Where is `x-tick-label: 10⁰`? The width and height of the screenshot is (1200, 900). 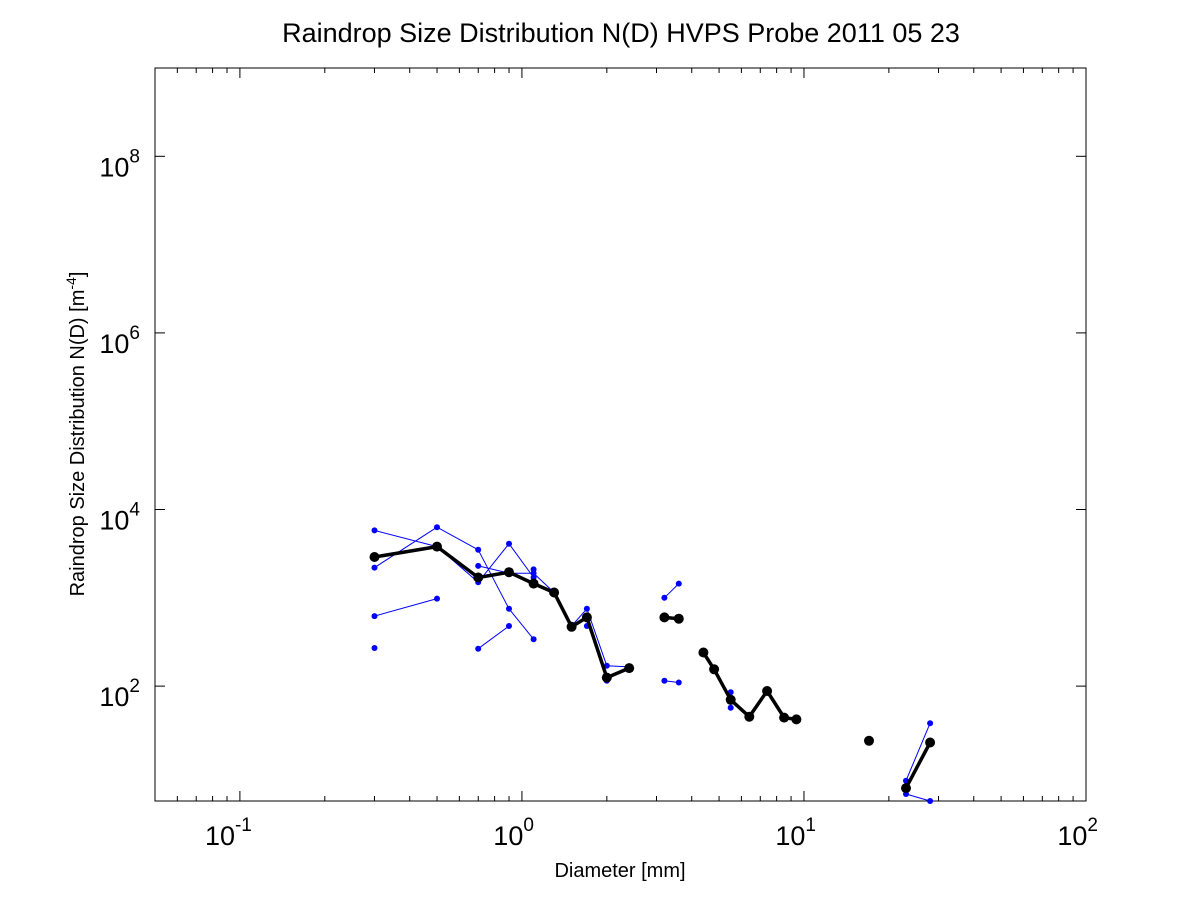 x-tick-label: 10⁰ is located at coordinates (513, 833).